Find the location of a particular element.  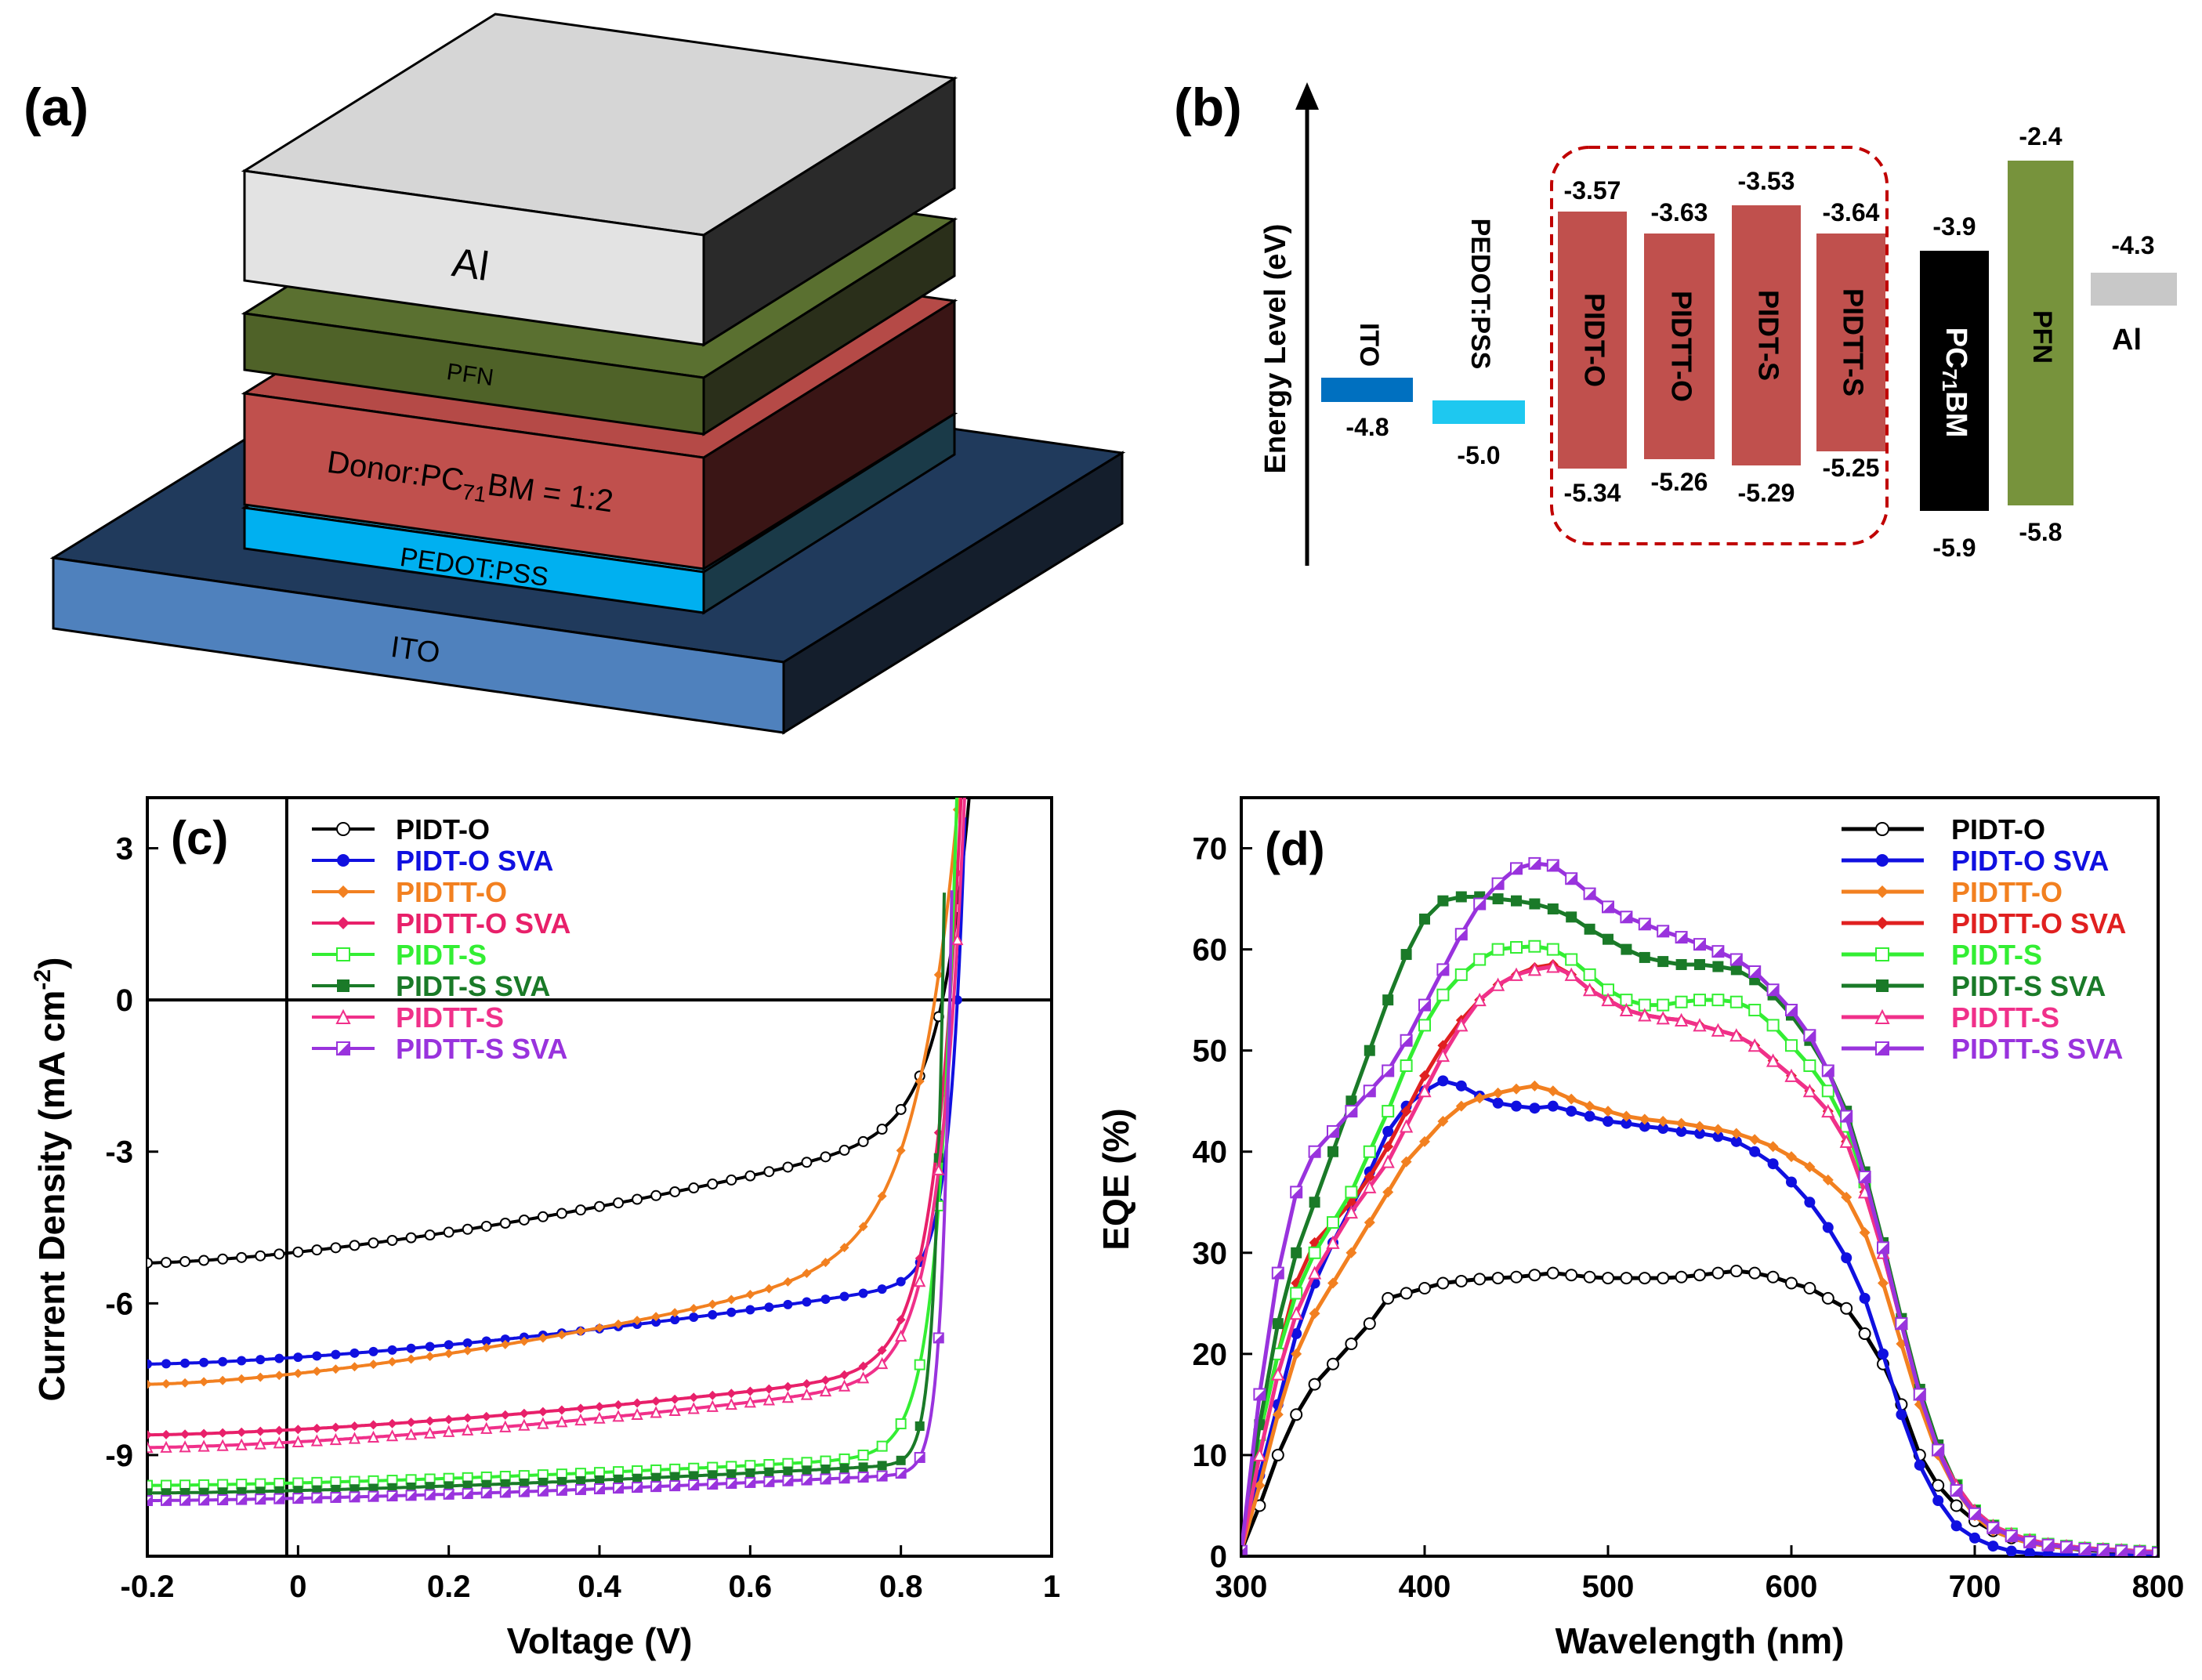

panel-b-tag: (b) is located at coordinates (1208, 107).